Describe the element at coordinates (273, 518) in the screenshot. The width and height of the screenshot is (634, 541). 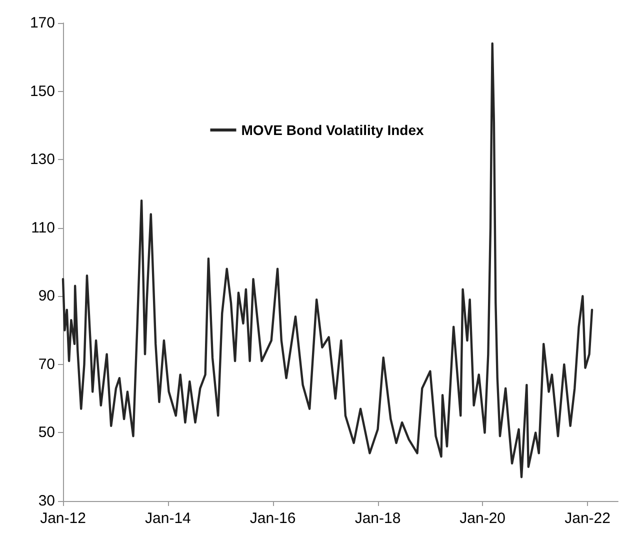
I see `x-tick-label: Jan-16` at that location.